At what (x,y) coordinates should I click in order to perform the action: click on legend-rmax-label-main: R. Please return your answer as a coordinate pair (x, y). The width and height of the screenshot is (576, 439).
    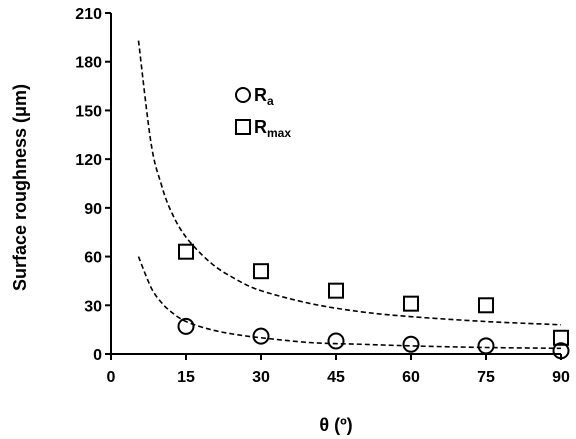
    Looking at the image, I should click on (260, 127).